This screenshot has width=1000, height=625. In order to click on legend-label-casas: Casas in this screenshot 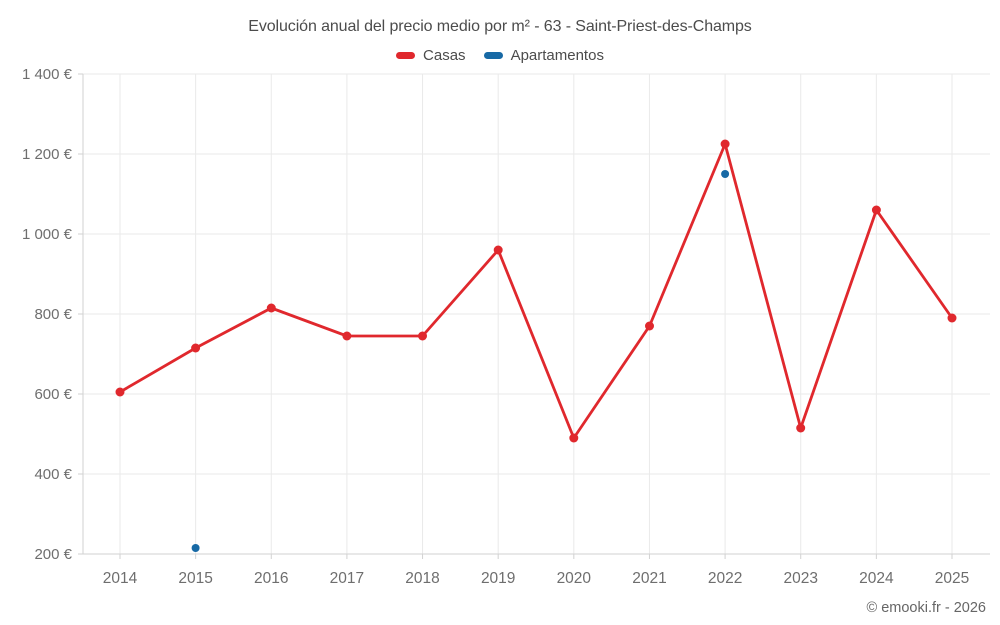, I will do `click(444, 55)`.